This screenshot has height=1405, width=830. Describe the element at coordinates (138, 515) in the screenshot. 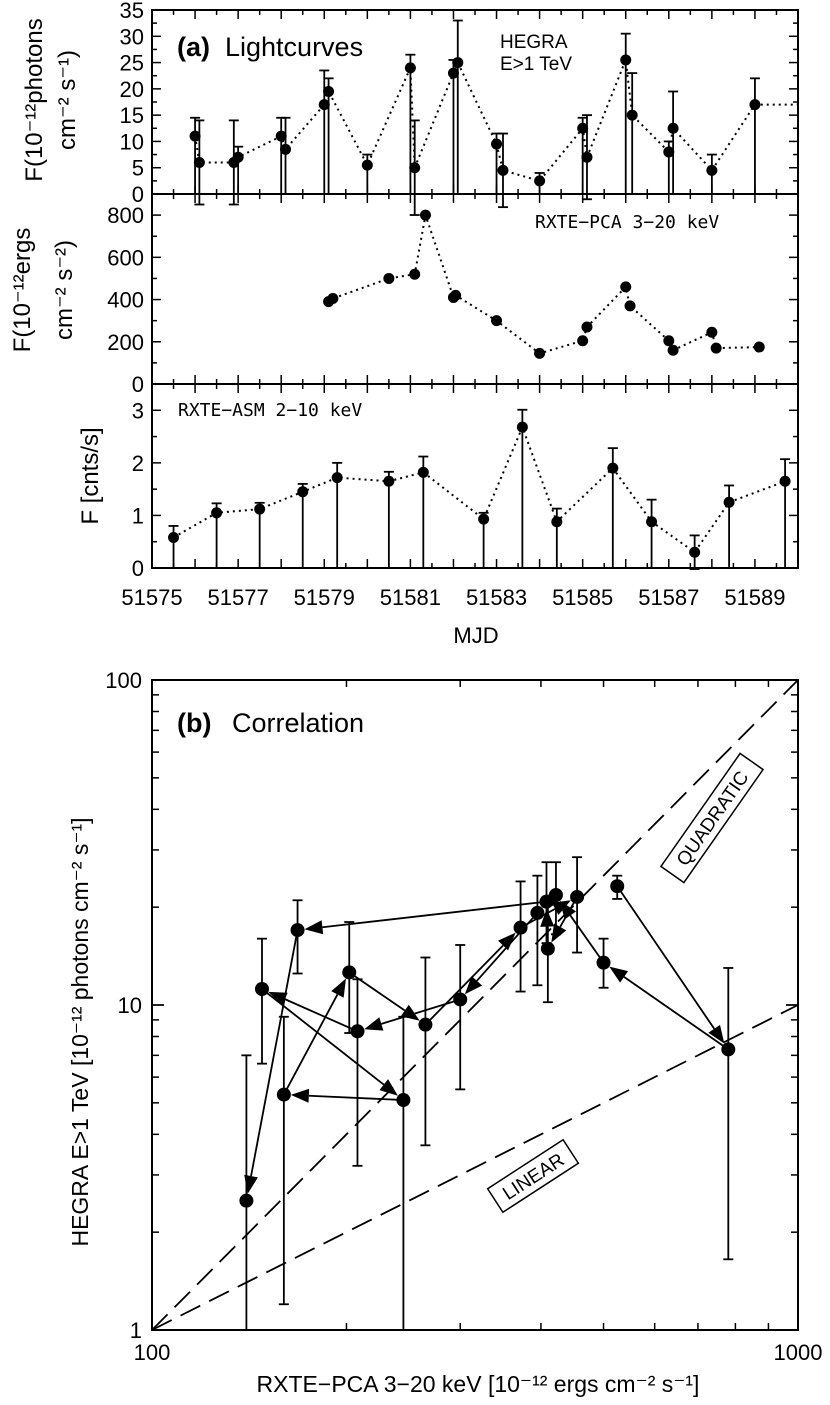

I see `y-tick-label-asm: 1` at that location.